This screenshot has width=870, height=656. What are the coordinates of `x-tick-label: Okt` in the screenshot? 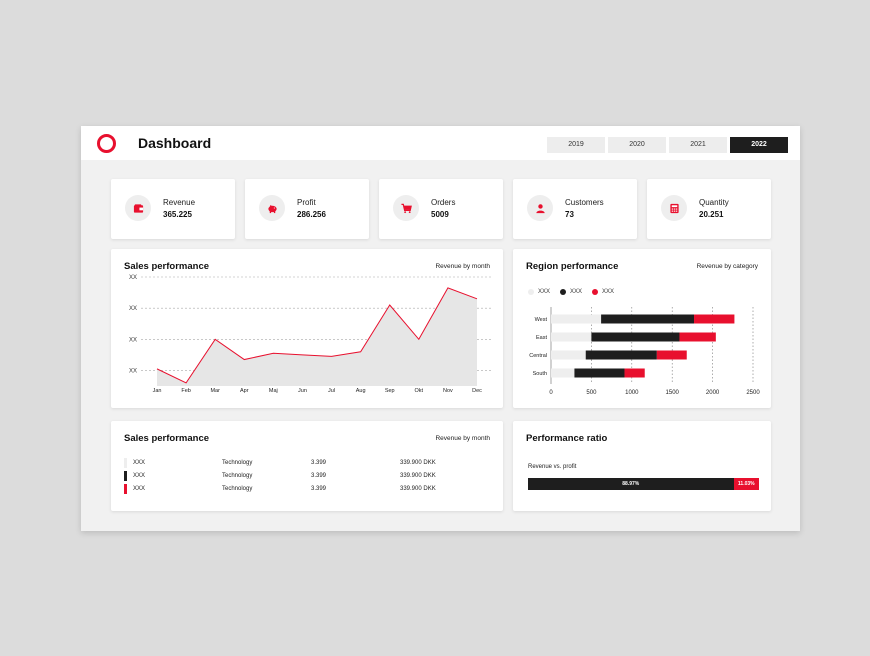 It's located at (419, 391).